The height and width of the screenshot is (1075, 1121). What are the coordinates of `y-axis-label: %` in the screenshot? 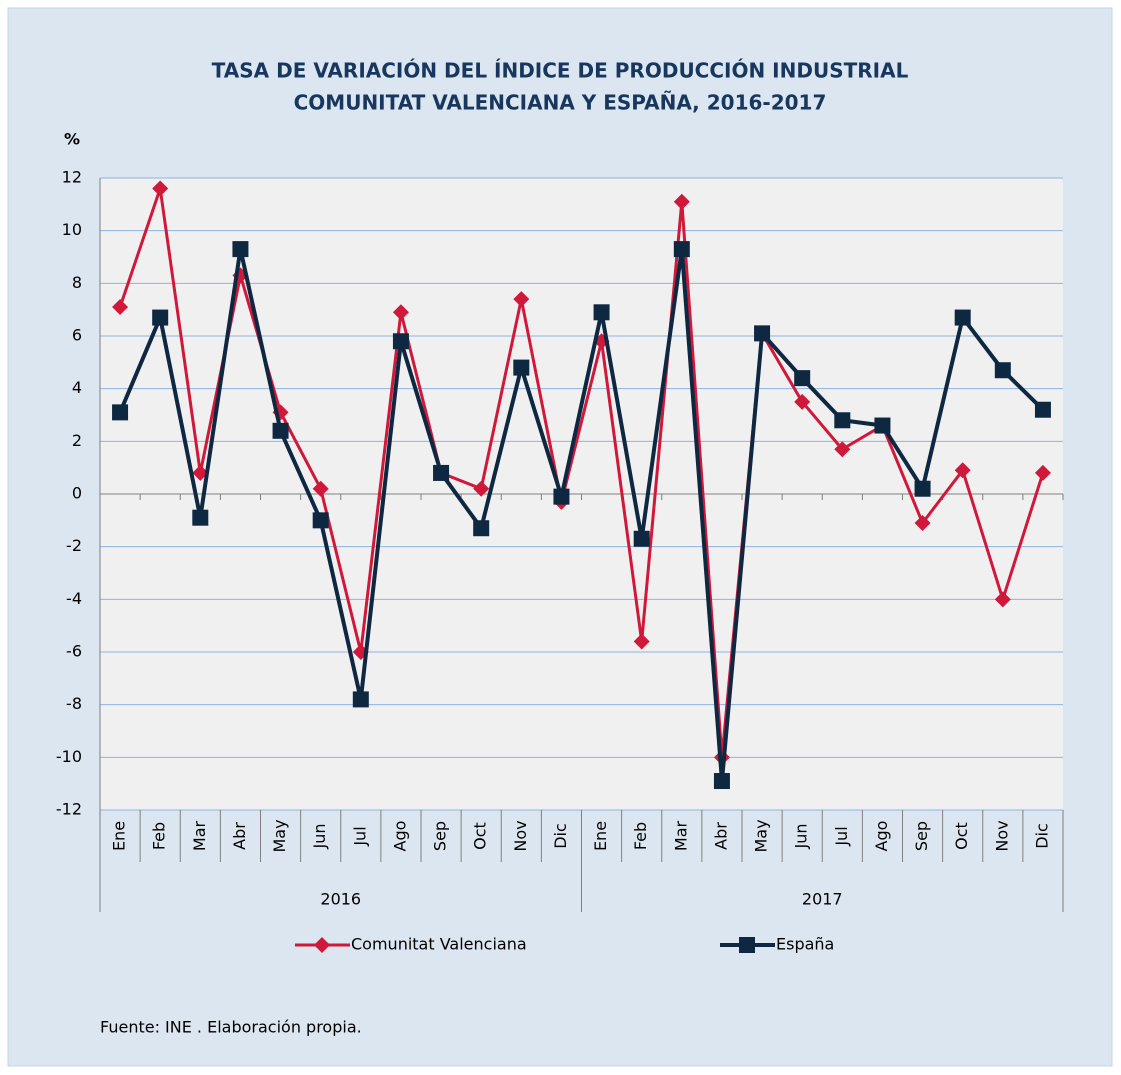 It's located at (72, 139).